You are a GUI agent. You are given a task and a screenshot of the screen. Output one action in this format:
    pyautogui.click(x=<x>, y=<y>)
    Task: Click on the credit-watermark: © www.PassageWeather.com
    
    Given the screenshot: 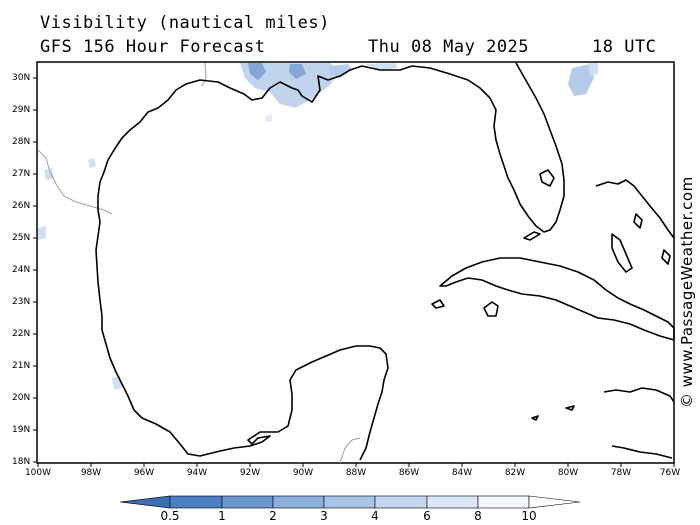 What is the action you would take?
    pyautogui.click(x=687, y=292)
    